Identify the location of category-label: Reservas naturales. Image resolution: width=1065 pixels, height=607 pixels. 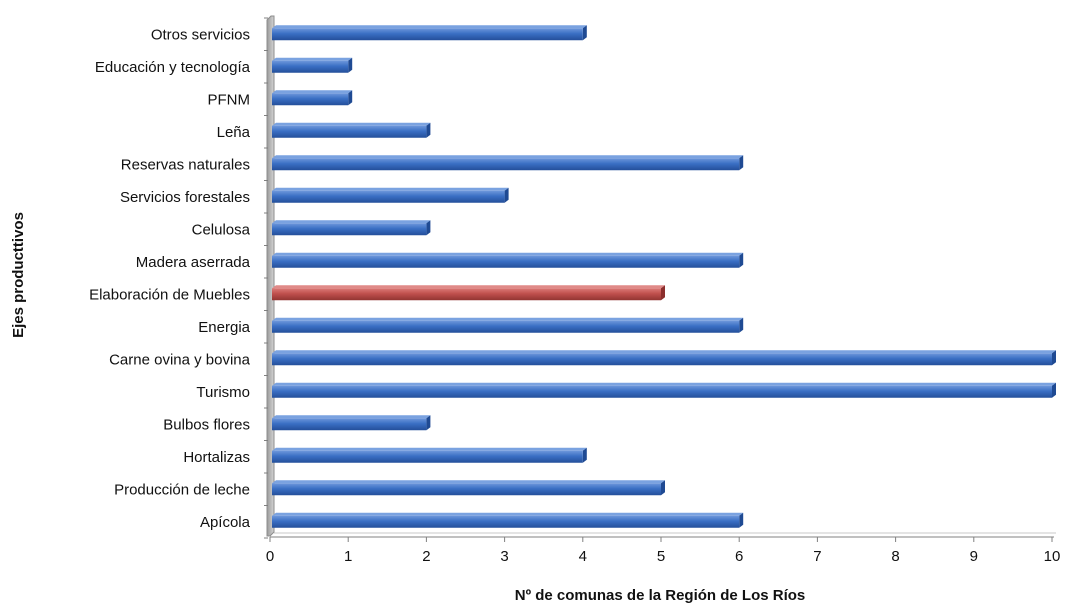
(185, 164).